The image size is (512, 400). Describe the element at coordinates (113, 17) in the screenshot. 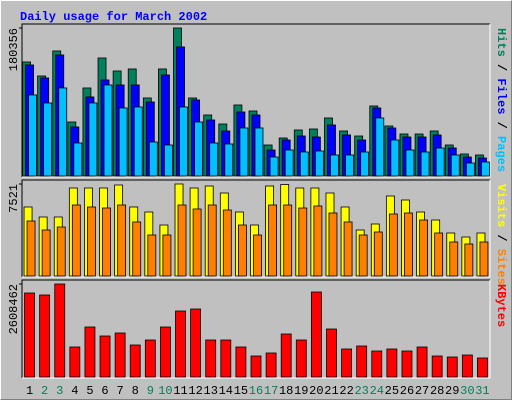

I see `chart-title: Daily usage for March 2002` at that location.